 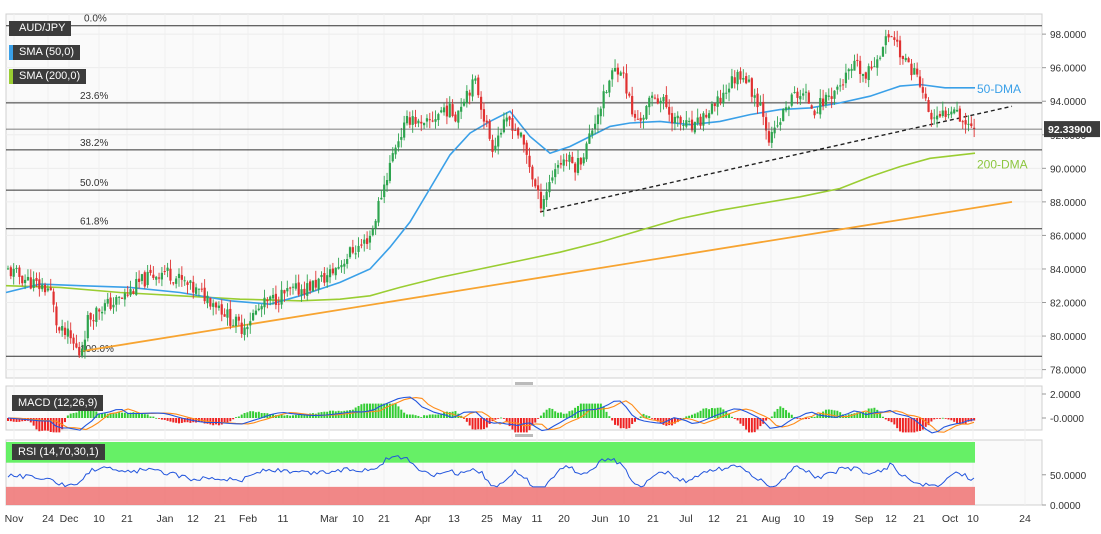 I want to click on x-tick-label: Jul, so click(x=685, y=519).